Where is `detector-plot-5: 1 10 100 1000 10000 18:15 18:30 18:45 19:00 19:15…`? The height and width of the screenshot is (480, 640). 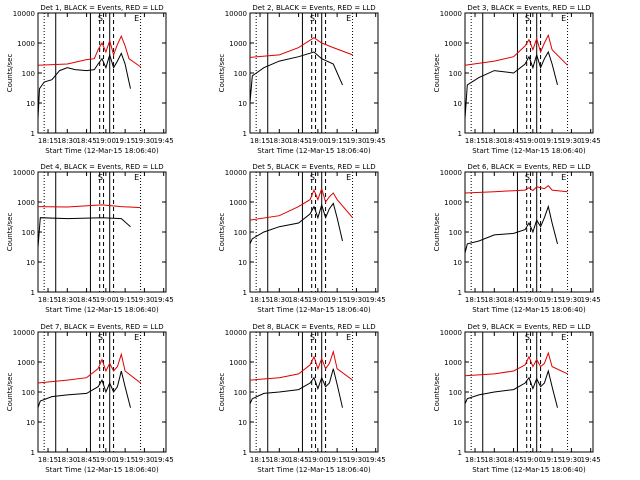 detector-plot-5: 1 10 100 1000 10000 18:15 18:30 18:45 19:00 19:15… is located at coordinates (302, 238).